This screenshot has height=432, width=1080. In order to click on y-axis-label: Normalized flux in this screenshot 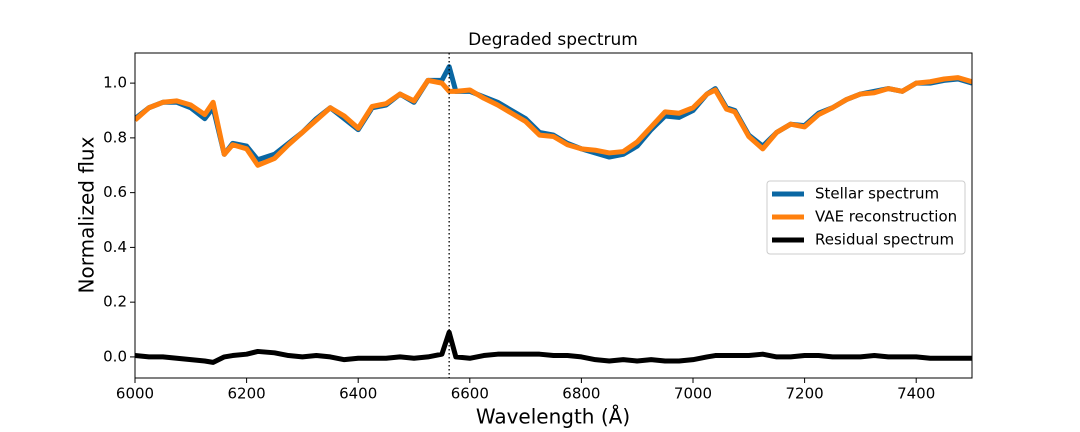, I will do `click(87, 214)`.